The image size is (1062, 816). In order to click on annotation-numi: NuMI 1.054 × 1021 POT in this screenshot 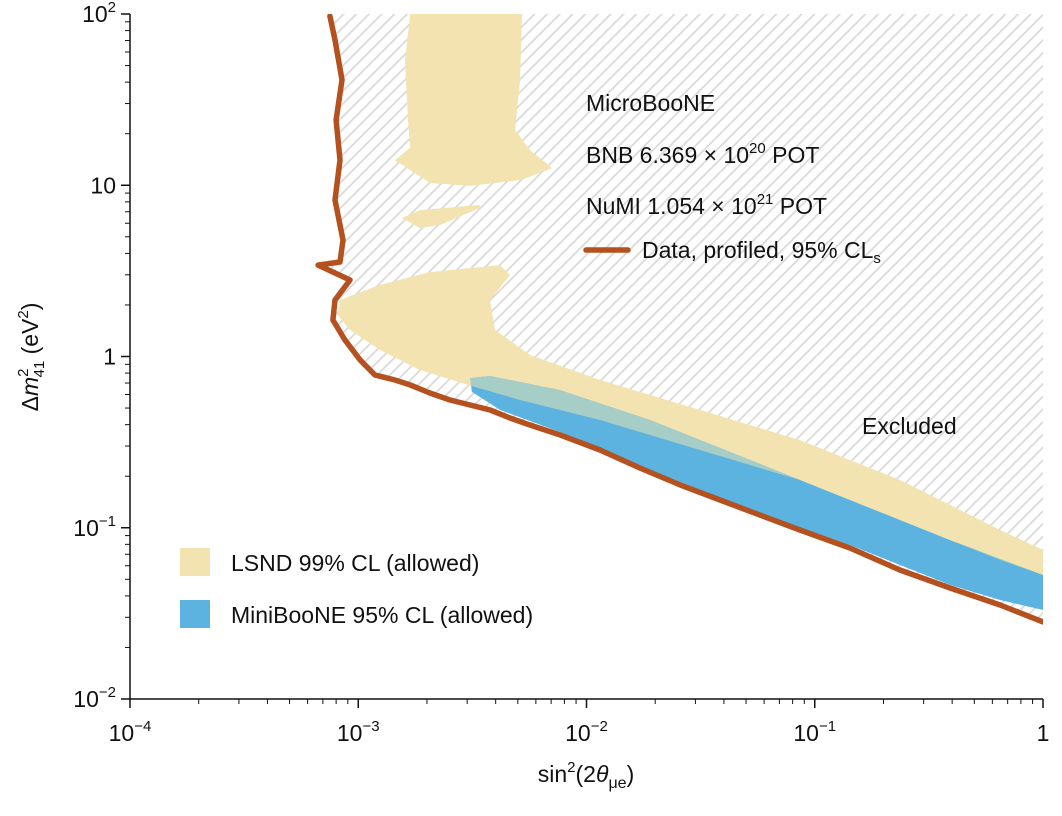, I will do `click(706, 205)`.